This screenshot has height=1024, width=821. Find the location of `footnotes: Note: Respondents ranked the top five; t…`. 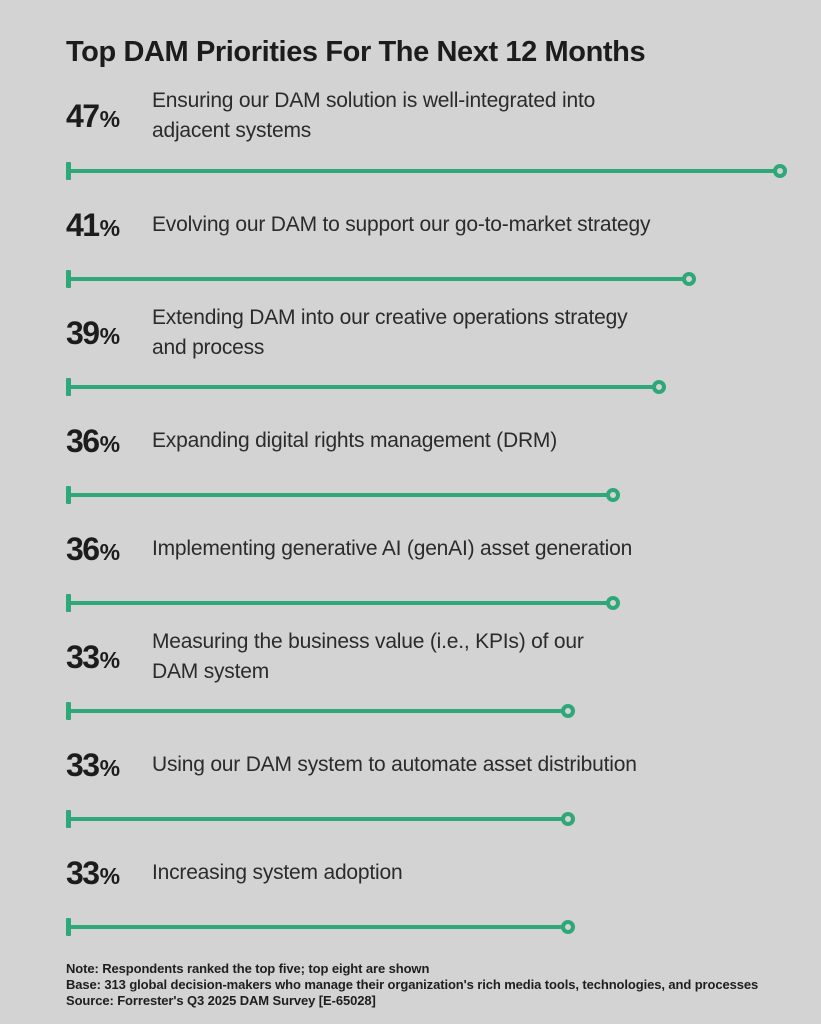

footnotes: Note: Respondents ranked the top five; t… is located at coordinates (431, 985).